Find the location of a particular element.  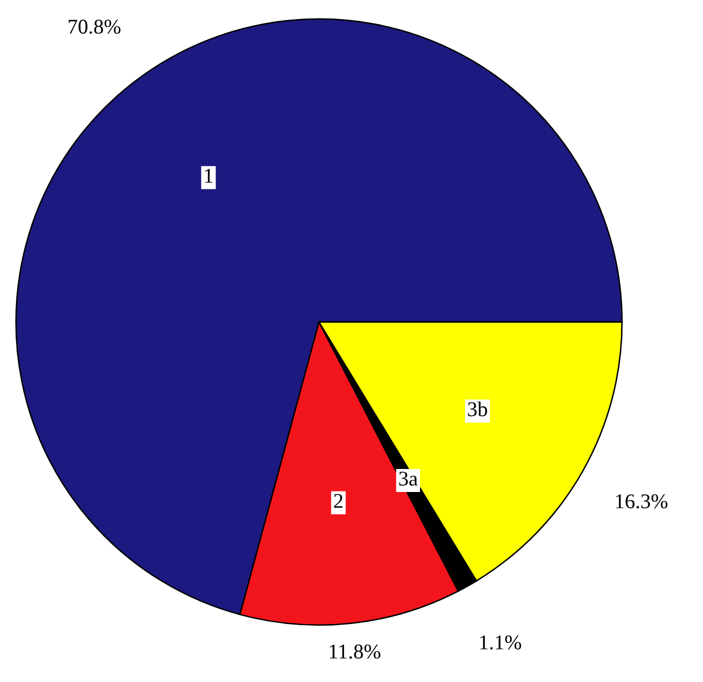

data-label: 70.8% is located at coordinates (94, 27).